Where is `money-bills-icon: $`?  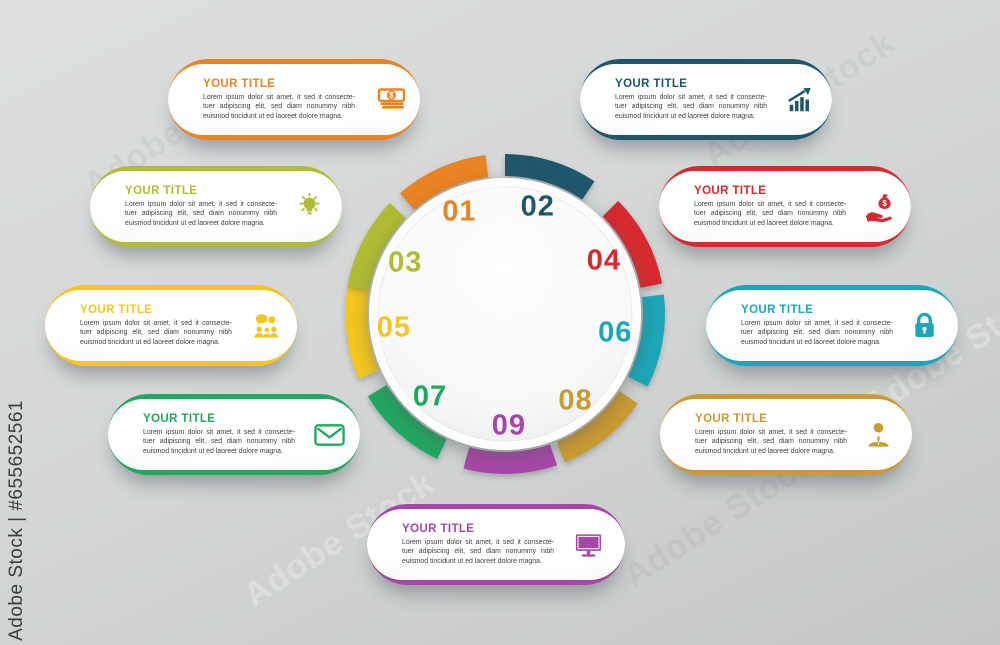
money-bills-icon: $ is located at coordinates (390, 100).